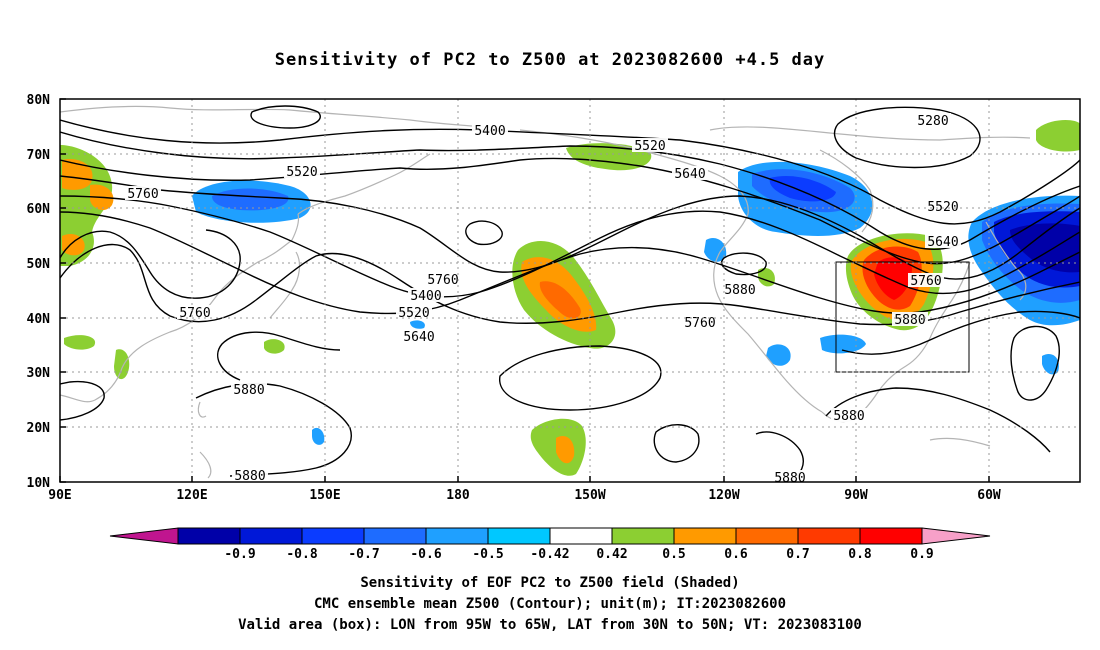  What do you see at coordinates (39, 428) in the screenshot?
I see `lat-tick-label: 20N` at bounding box center [39, 428].